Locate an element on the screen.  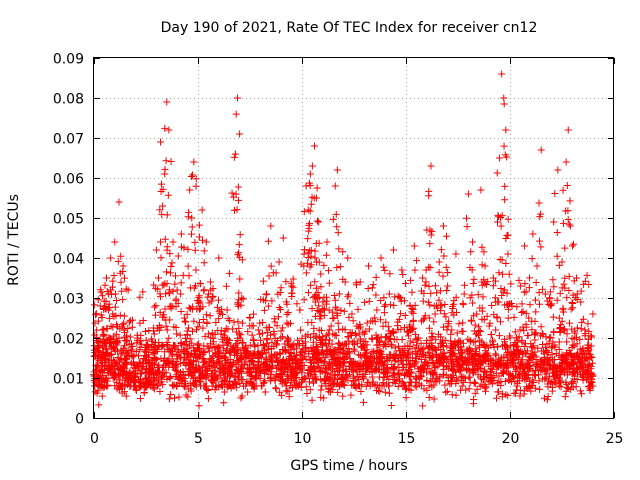
x-axis-label: GPS time / hours is located at coordinates (348, 466).